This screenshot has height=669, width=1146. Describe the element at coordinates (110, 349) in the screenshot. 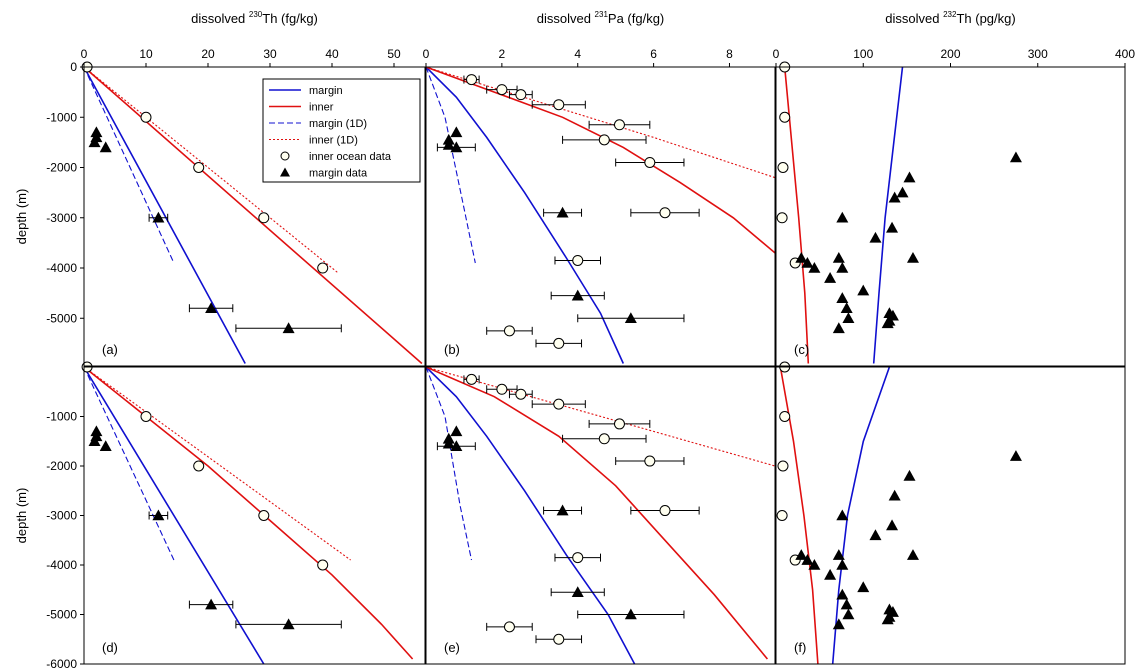

I see `panel-label-a: (a)` at that location.